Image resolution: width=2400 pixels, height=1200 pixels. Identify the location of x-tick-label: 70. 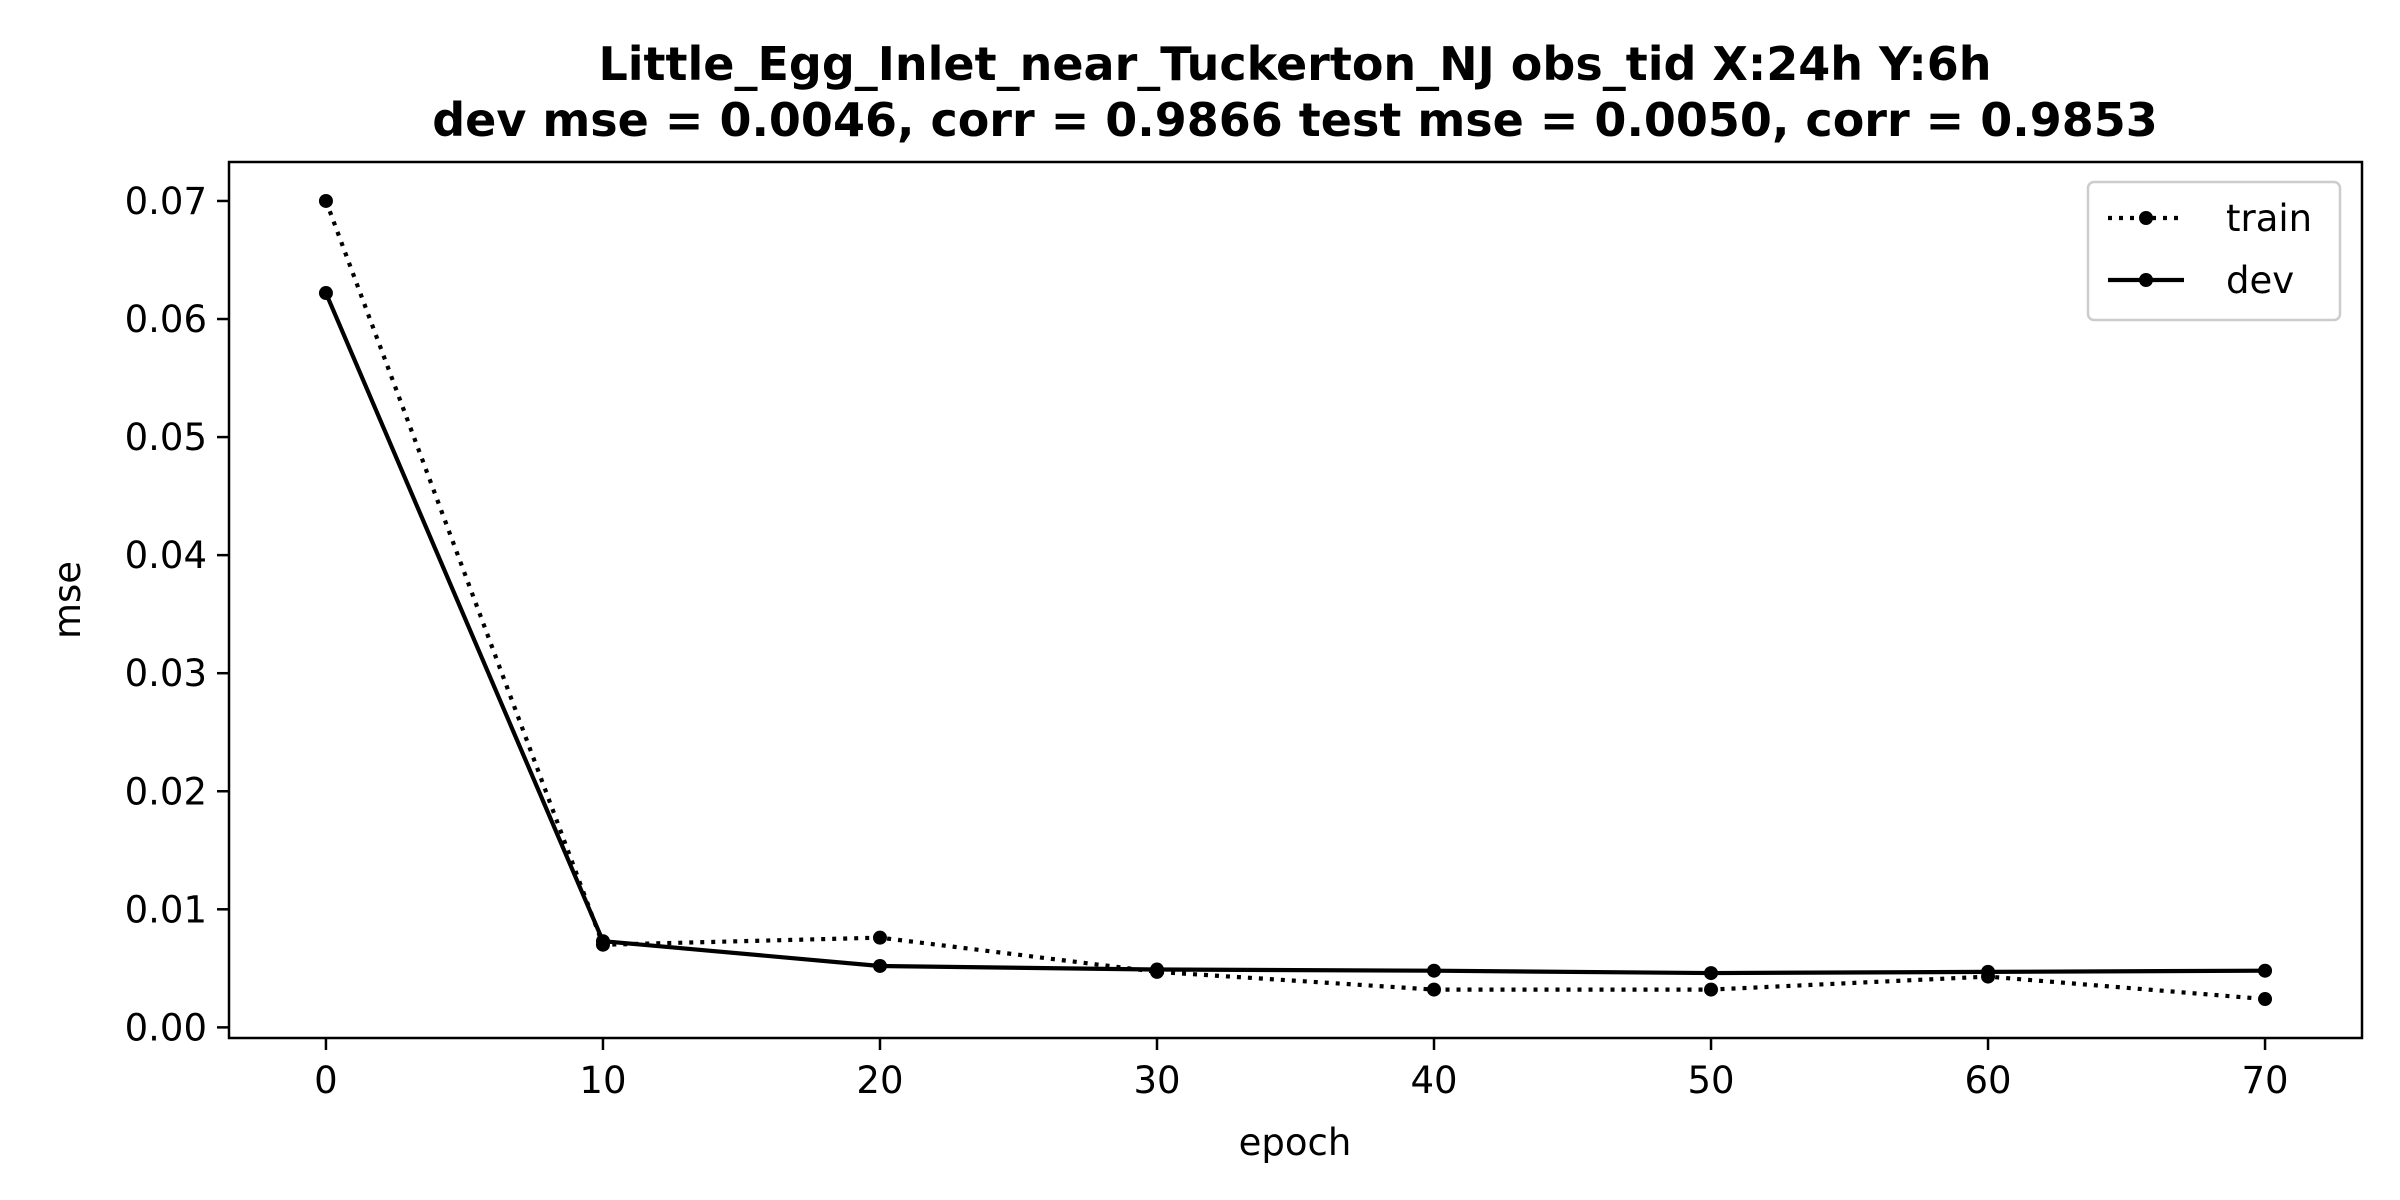
(2264, 1080).